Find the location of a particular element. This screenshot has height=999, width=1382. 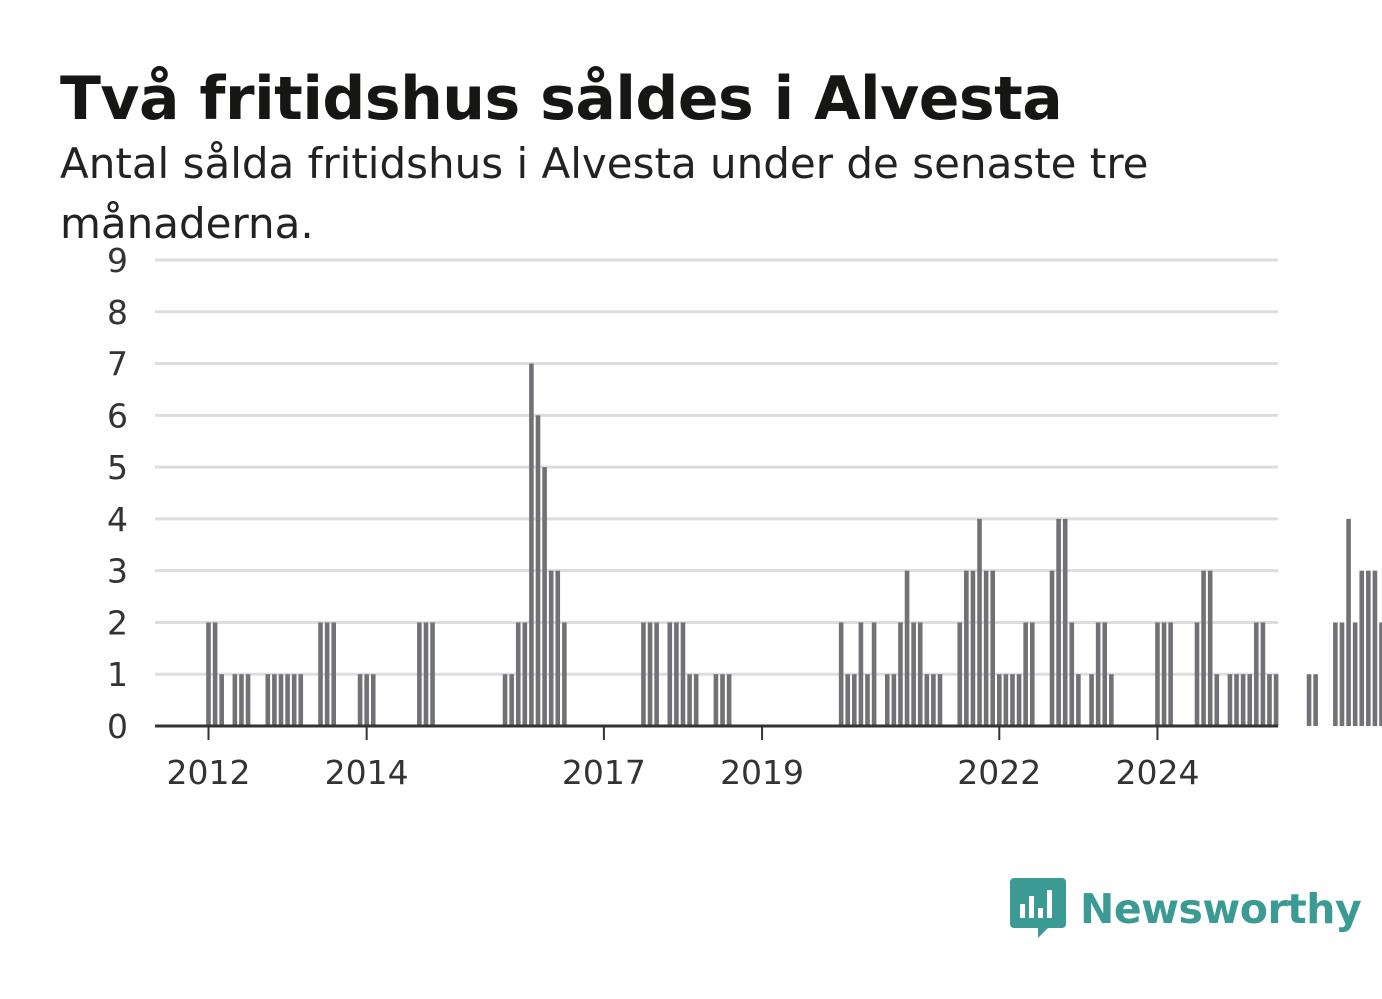

y-tick-label: 4 is located at coordinates (117, 519).